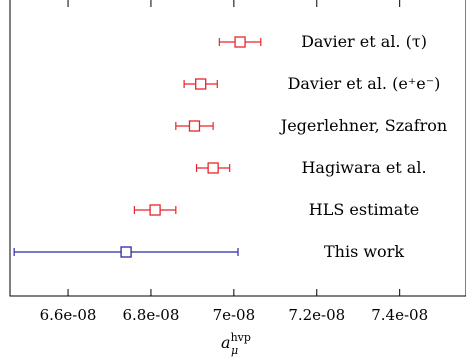 Image resolution: width=466 pixels, height=361 pixels. What do you see at coordinates (364, 41) in the screenshot?
I see `row-label: Davier et al. (τ)` at bounding box center [364, 41].